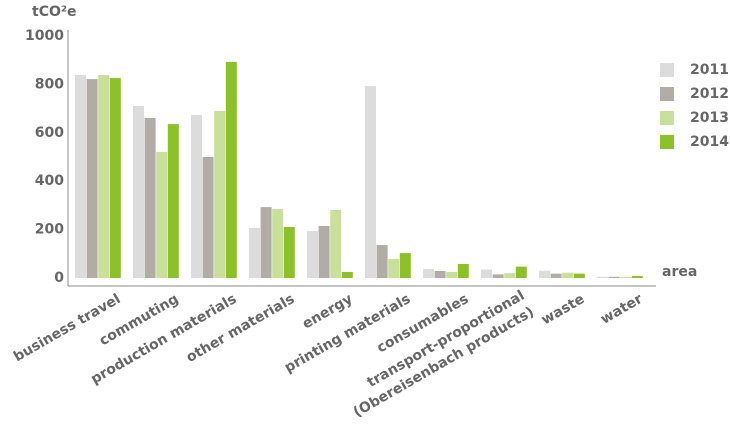  I want to click on y-tick-label: 400, so click(49, 181).